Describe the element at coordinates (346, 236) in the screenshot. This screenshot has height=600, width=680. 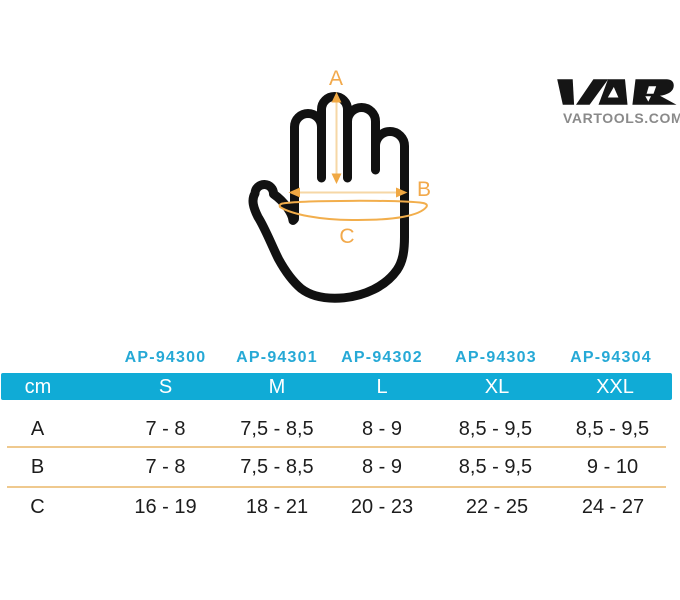
I see `svg-text: C` at that location.